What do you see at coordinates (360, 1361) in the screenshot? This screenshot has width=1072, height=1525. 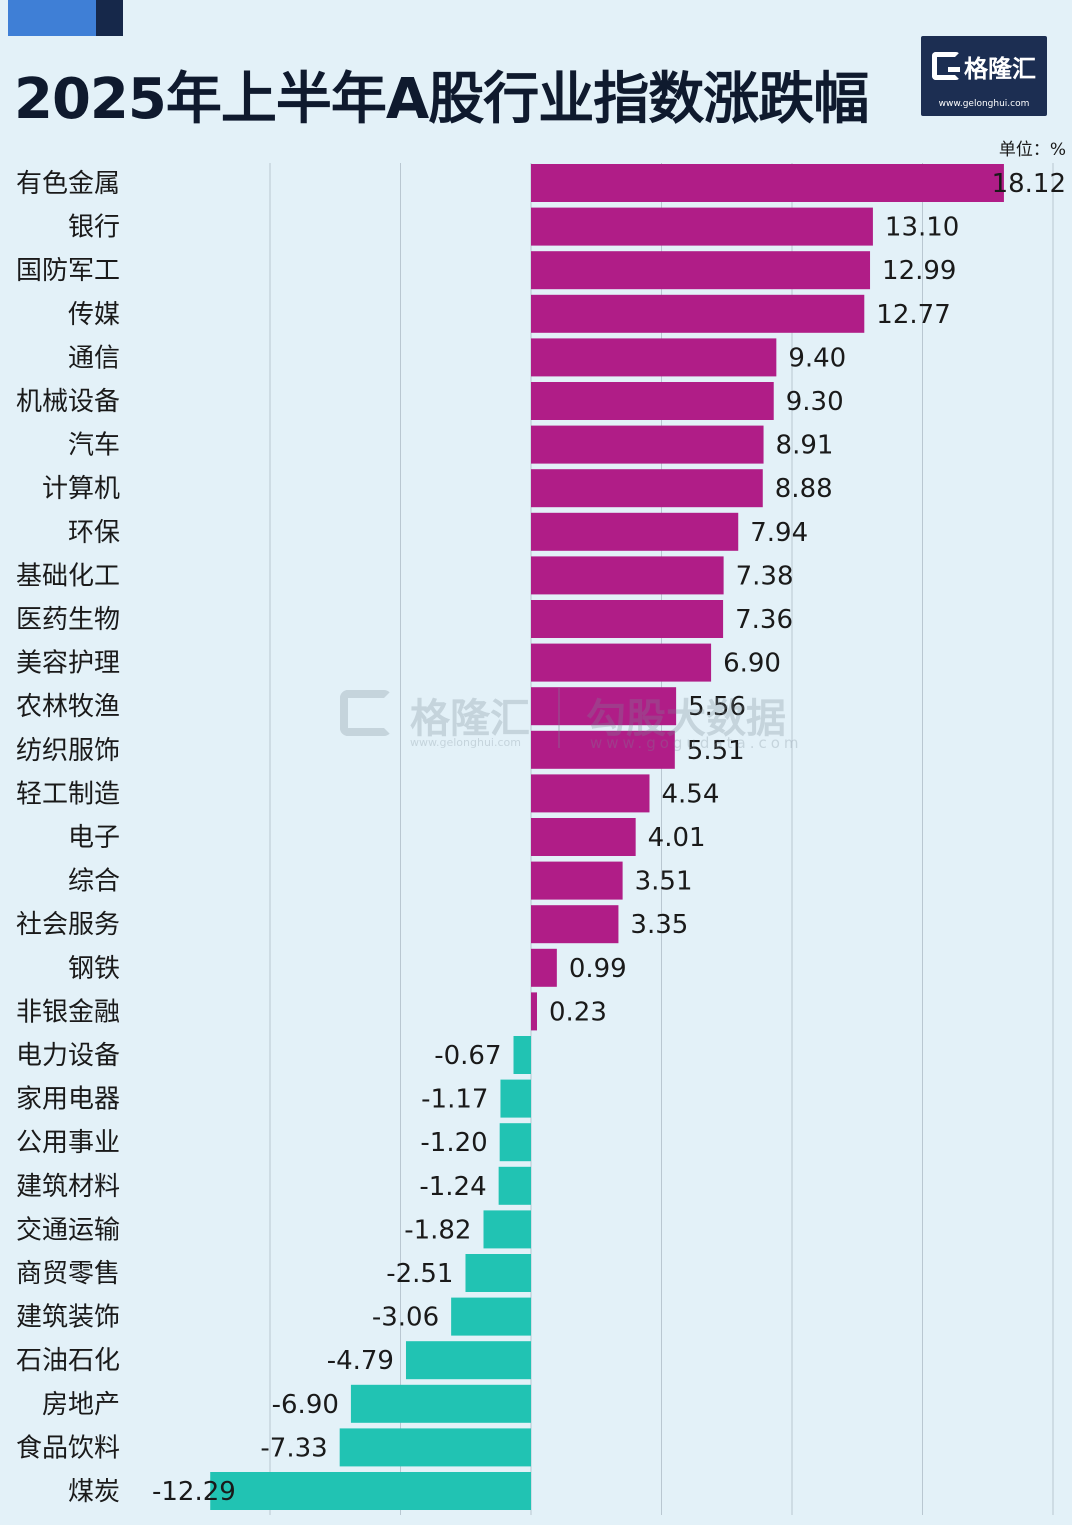 I see `value-label: -4.79` at bounding box center [360, 1361].